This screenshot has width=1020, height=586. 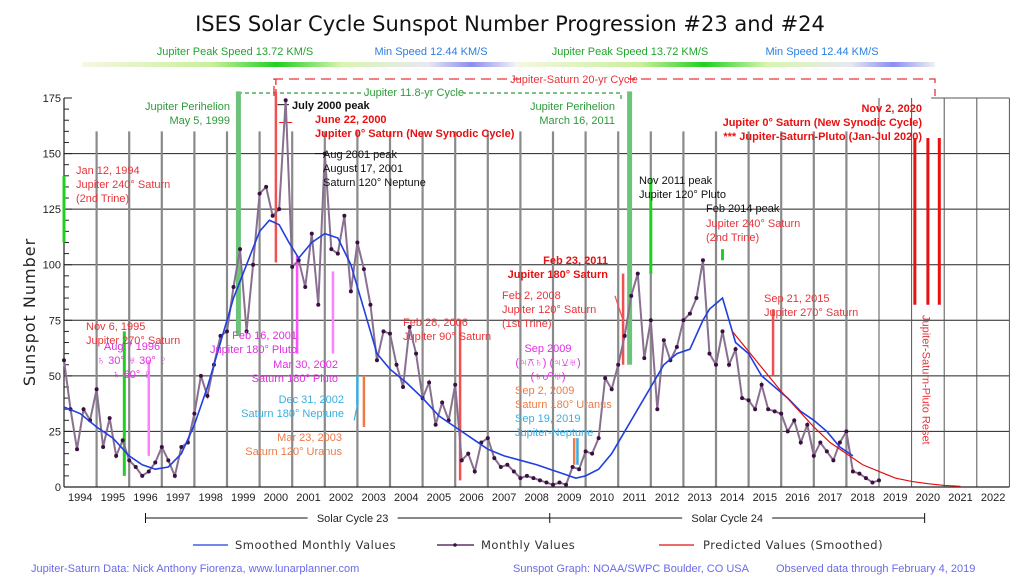 What do you see at coordinates (667, 498) in the screenshot?
I see `x-tick-label: 2012` at bounding box center [667, 498].